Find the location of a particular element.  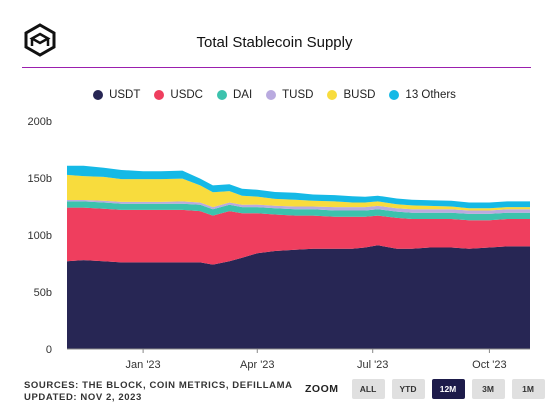

x-tick-label: Oct '23 is located at coordinates (489, 365).